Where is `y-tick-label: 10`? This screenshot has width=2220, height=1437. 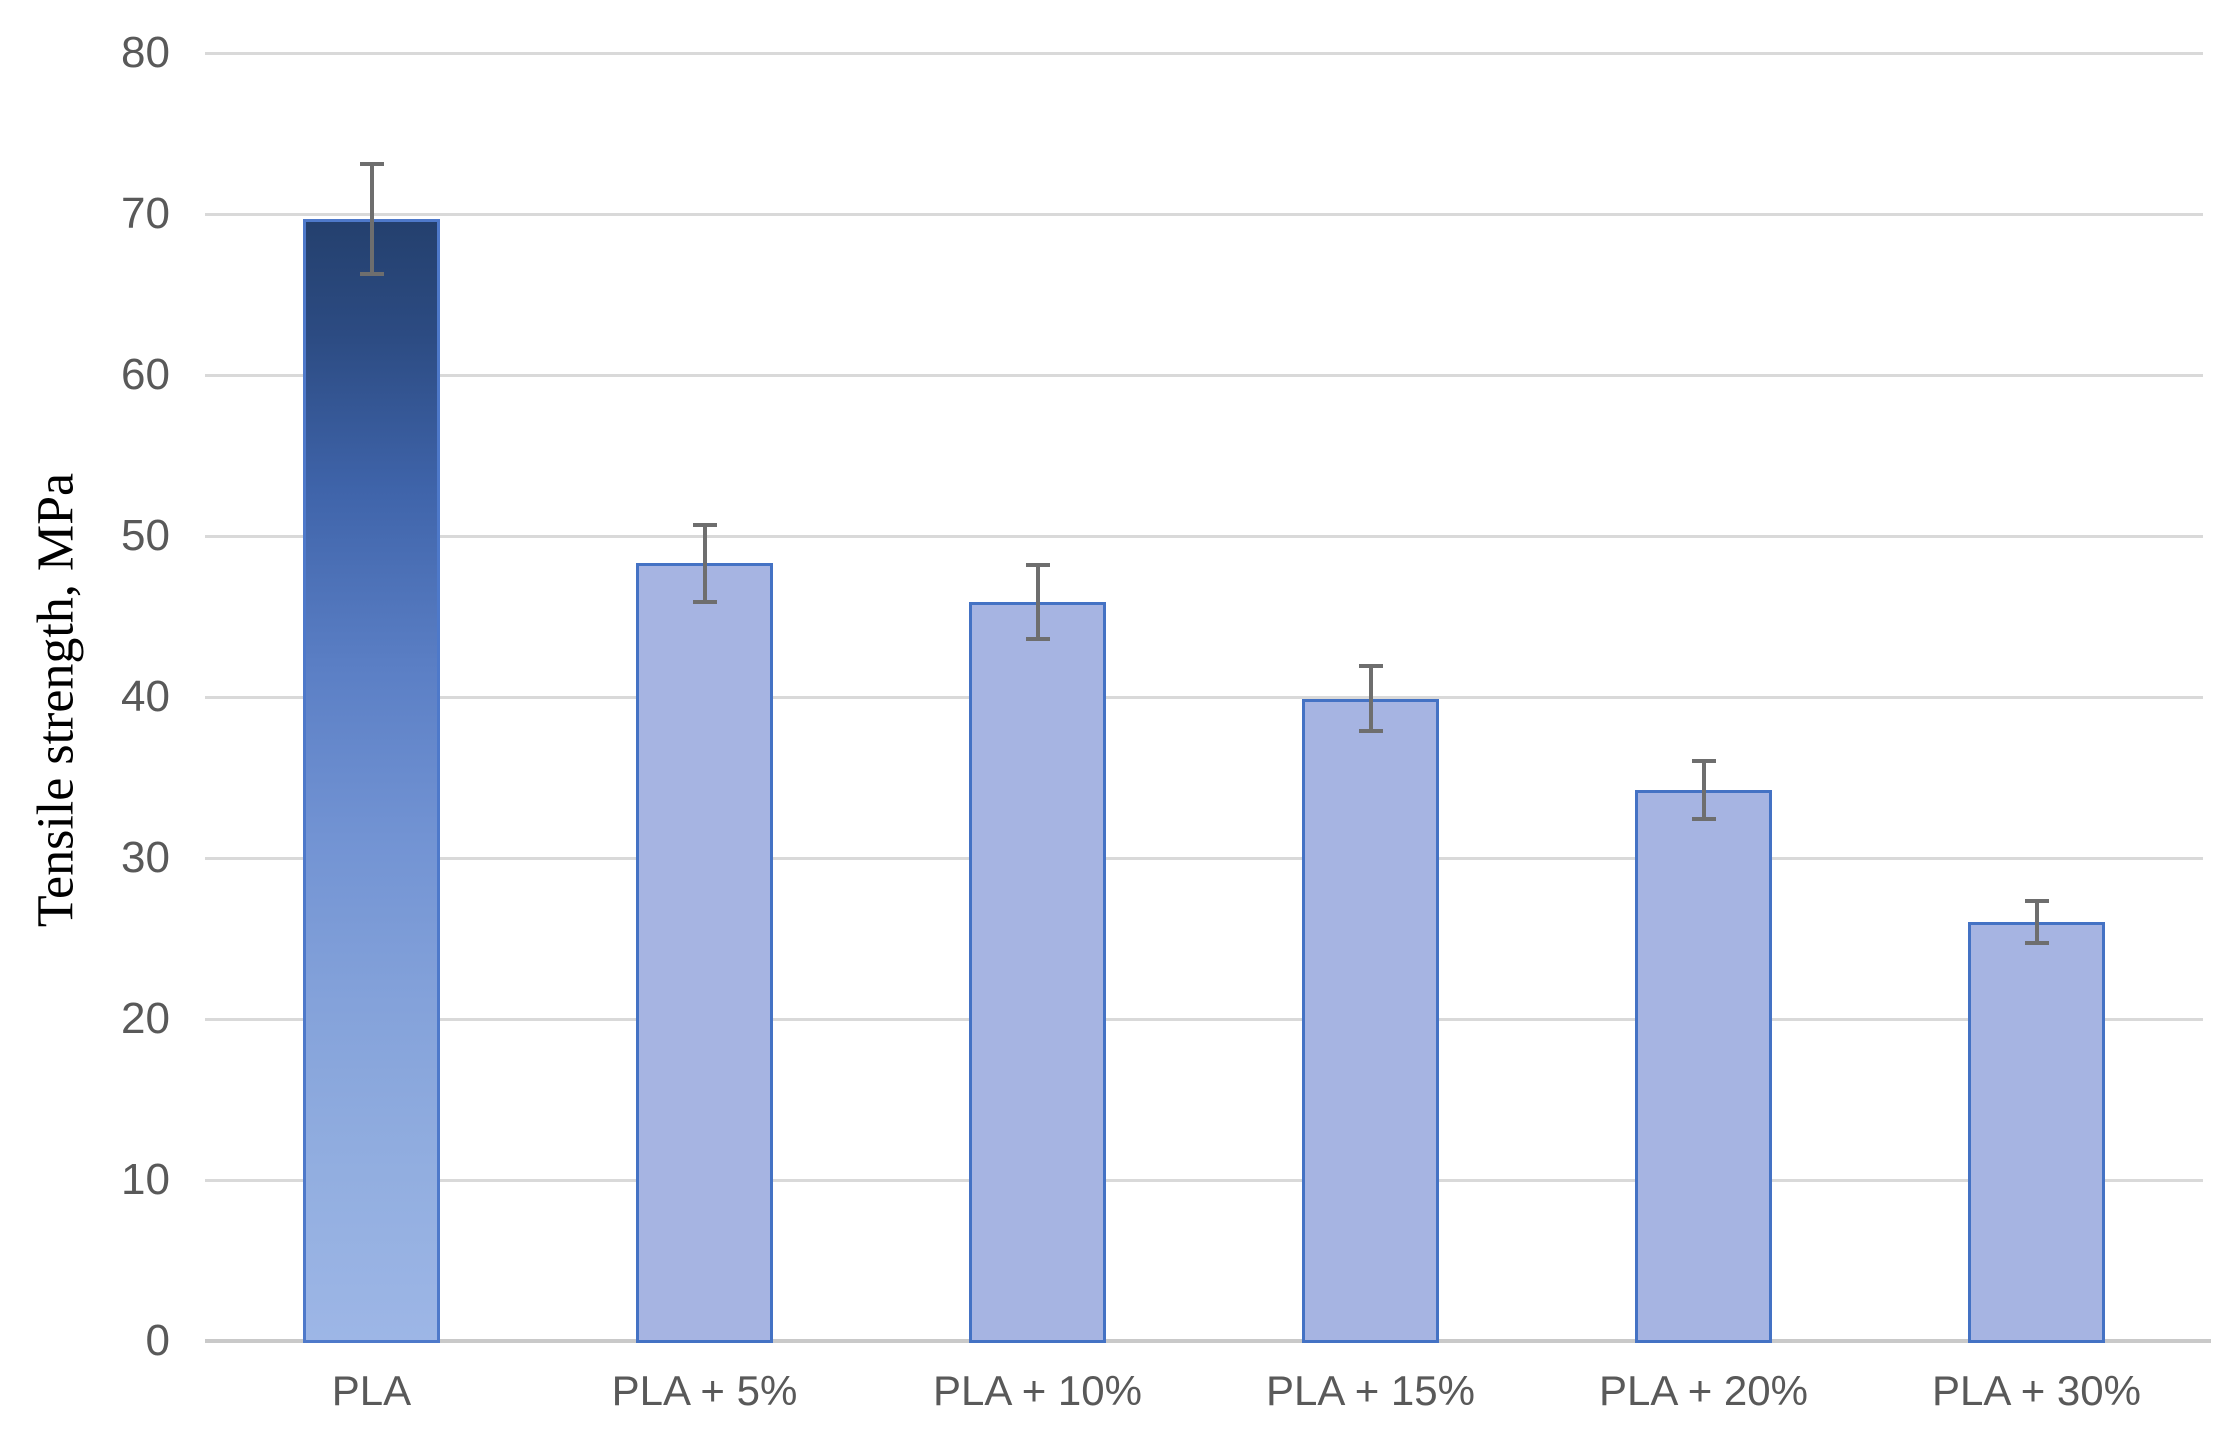
y-tick-label: 10 is located at coordinates (145, 1179).